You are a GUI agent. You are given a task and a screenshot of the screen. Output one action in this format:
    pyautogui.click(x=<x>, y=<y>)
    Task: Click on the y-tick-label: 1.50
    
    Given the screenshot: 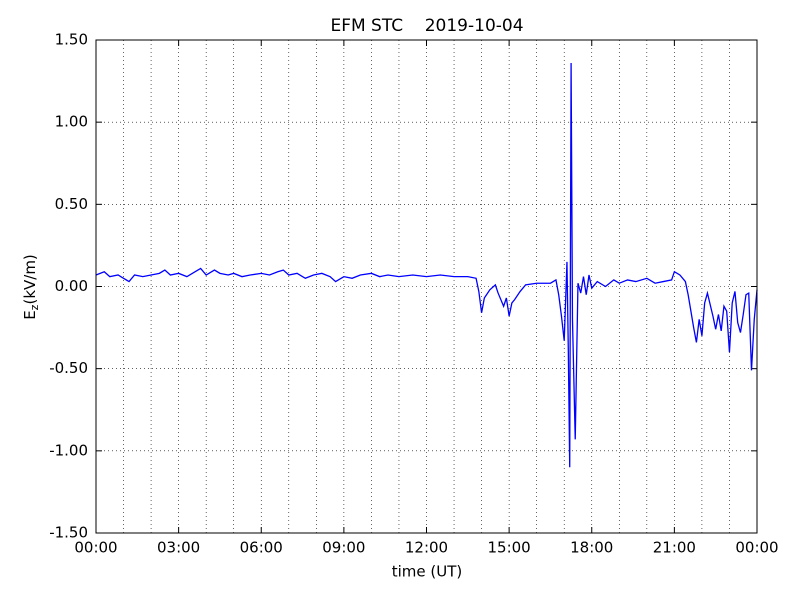 What is the action you would take?
    pyautogui.click(x=71, y=40)
    